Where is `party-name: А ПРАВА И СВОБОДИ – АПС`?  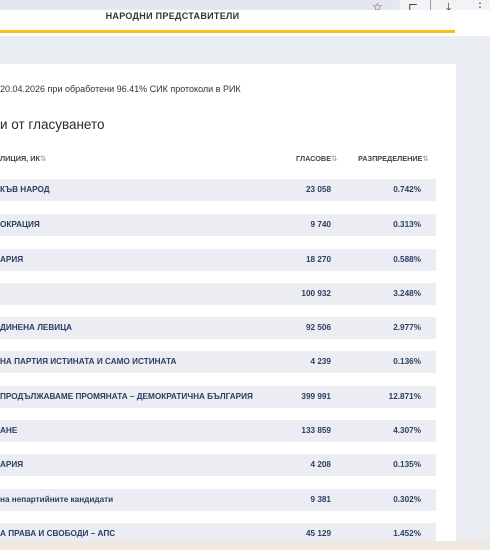
party-name: А ПРАВА И СВОБОДИ – АПС is located at coordinates (58, 533).